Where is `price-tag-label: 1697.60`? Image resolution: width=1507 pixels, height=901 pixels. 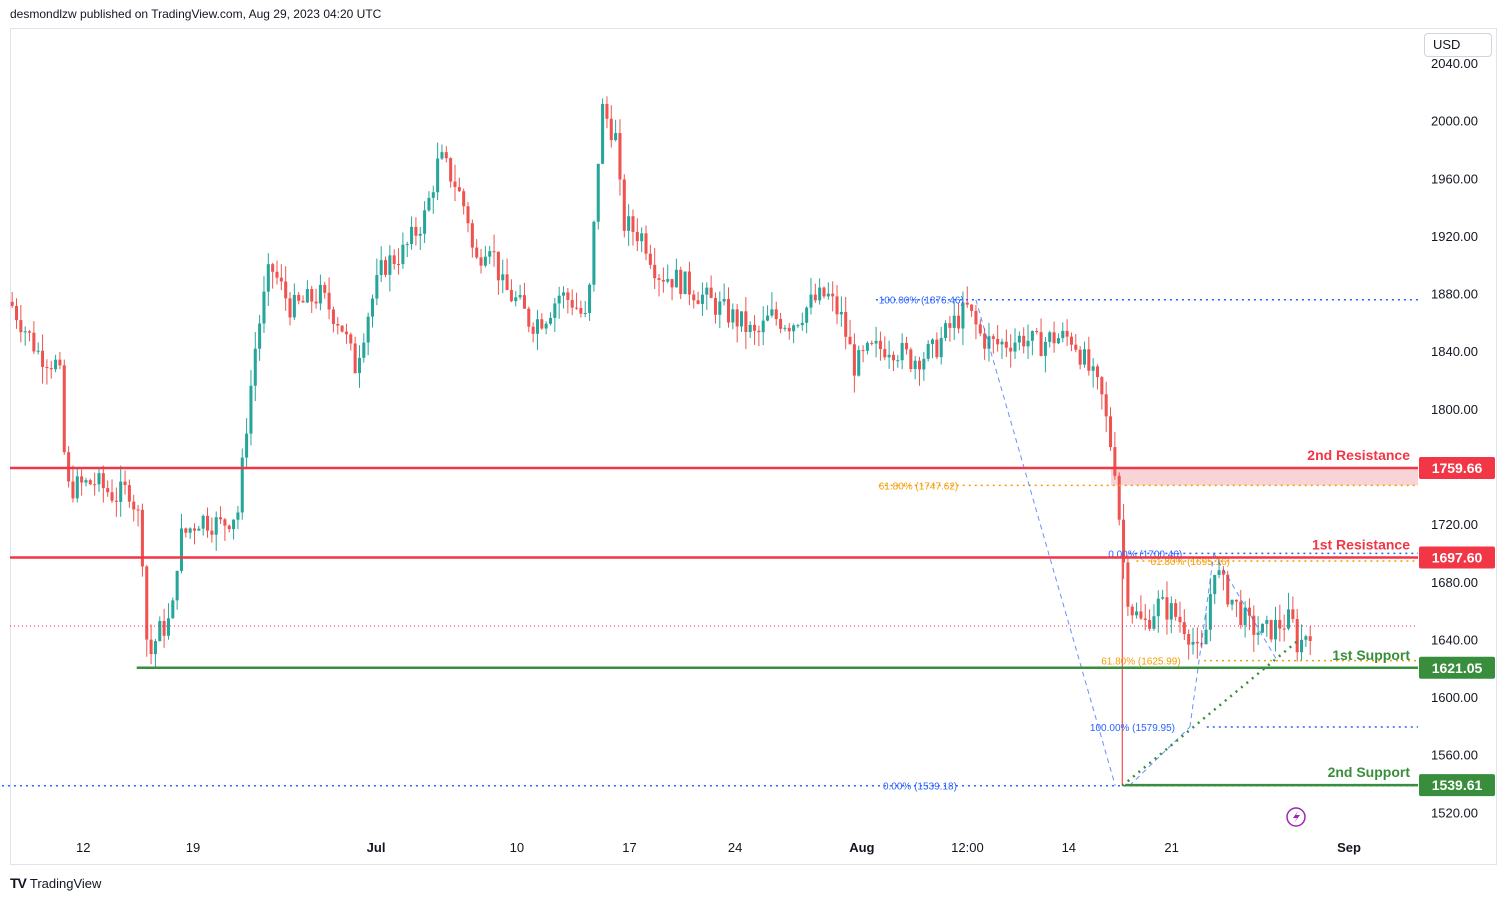 price-tag-label: 1697.60 is located at coordinates (1457, 557).